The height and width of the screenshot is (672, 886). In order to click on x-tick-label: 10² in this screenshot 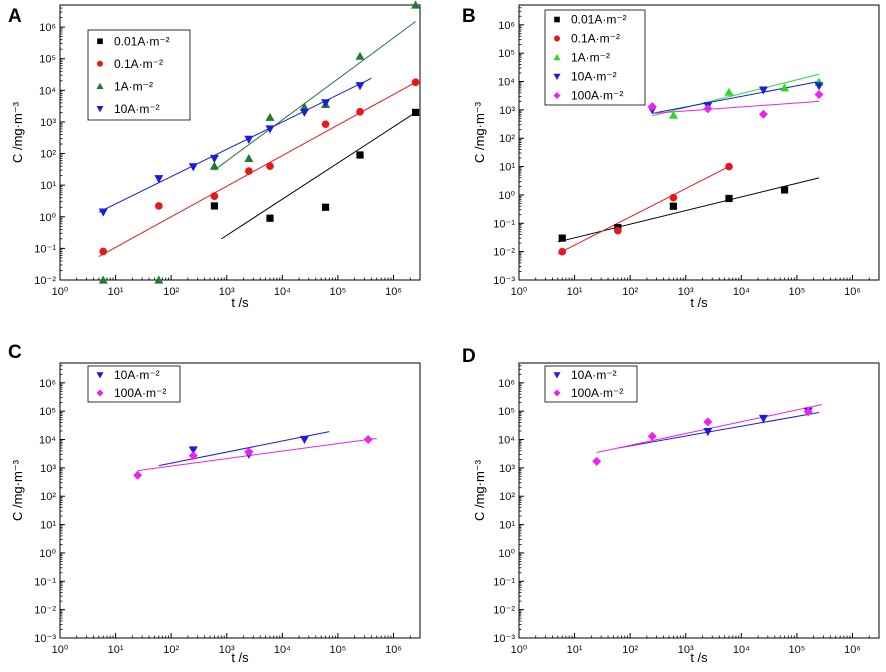, I will do `click(630, 650)`.